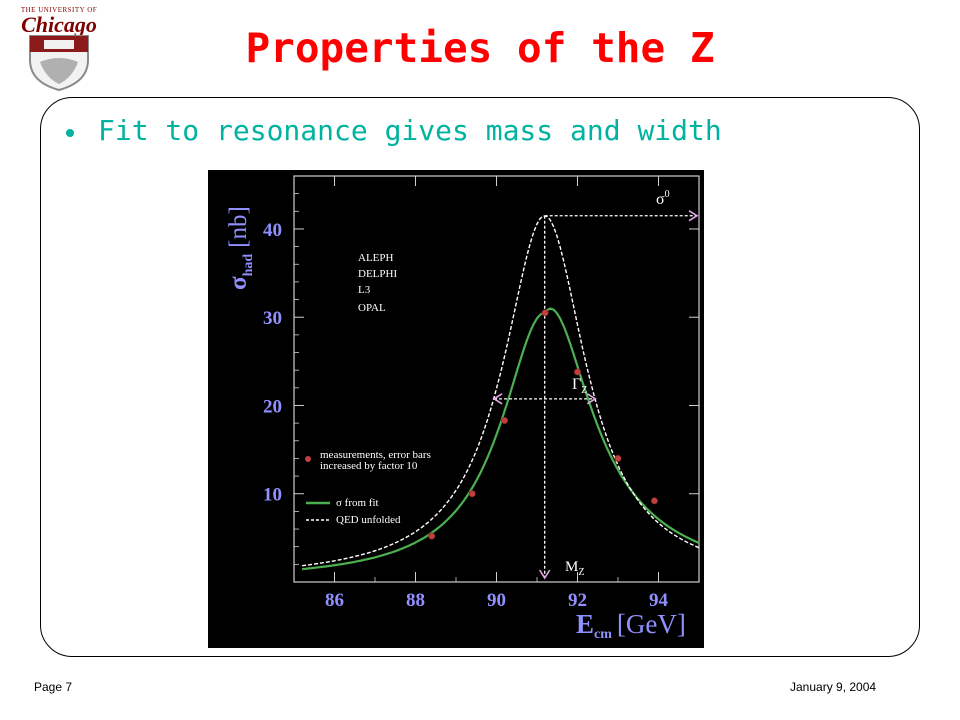 The height and width of the screenshot is (720, 960). Describe the element at coordinates (603, 634) in the screenshot. I see `x-axis-label-sub: cm` at that location.